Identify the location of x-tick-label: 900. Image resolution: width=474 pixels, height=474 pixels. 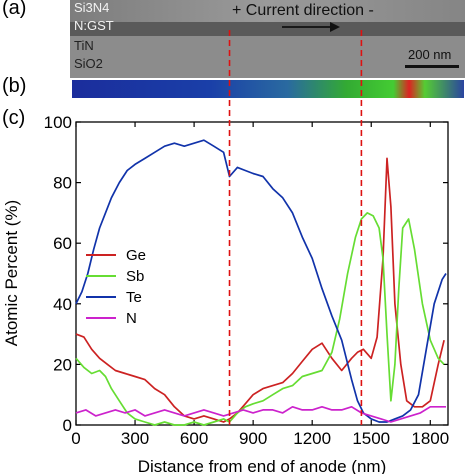
(253, 438).